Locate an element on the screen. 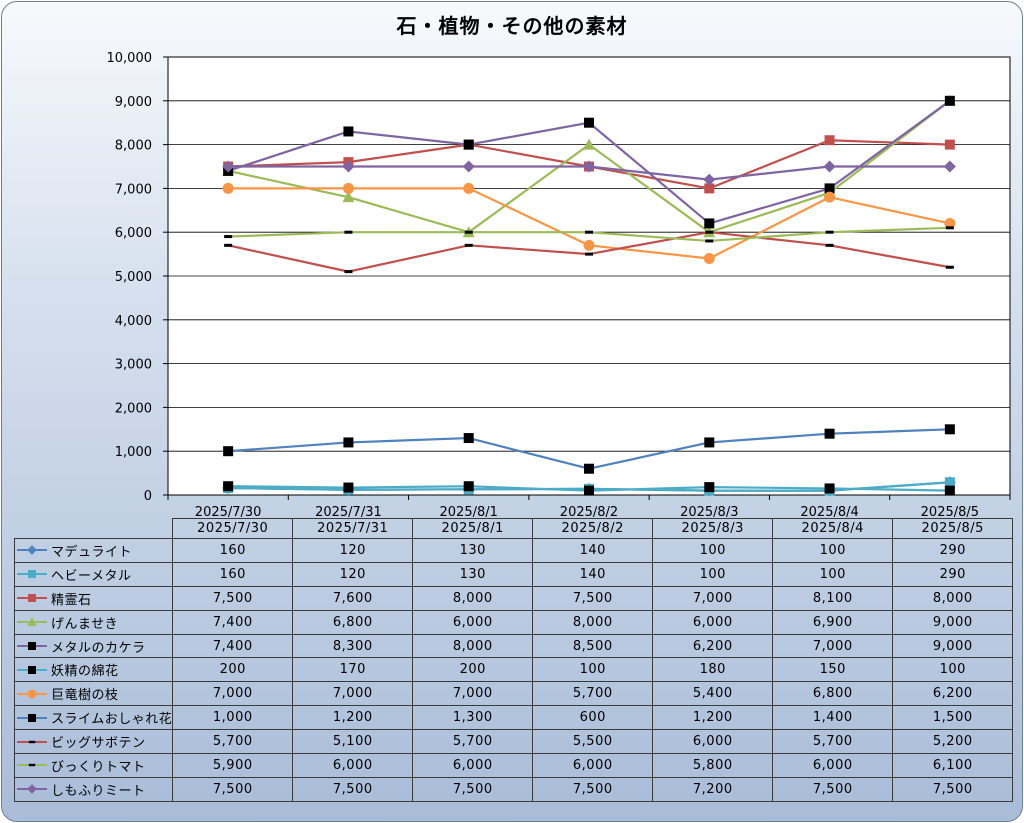 This screenshot has height=823, width=1024. series-name: ビッグサボテン is located at coordinates (98, 744).